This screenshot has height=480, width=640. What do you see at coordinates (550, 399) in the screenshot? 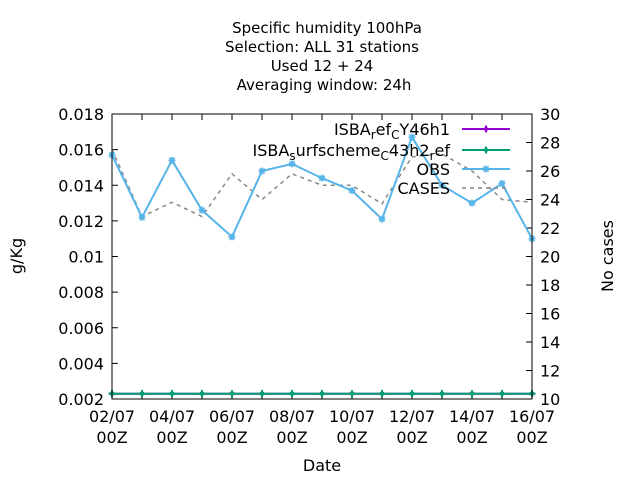
I see `y2-tick-label: 10` at bounding box center [550, 399].